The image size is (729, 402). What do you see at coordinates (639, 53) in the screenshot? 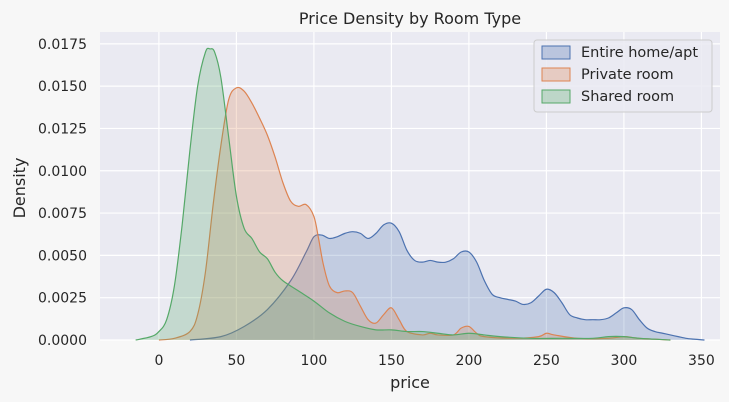
I see `legend-label: Entire home/apt` at bounding box center [639, 53].